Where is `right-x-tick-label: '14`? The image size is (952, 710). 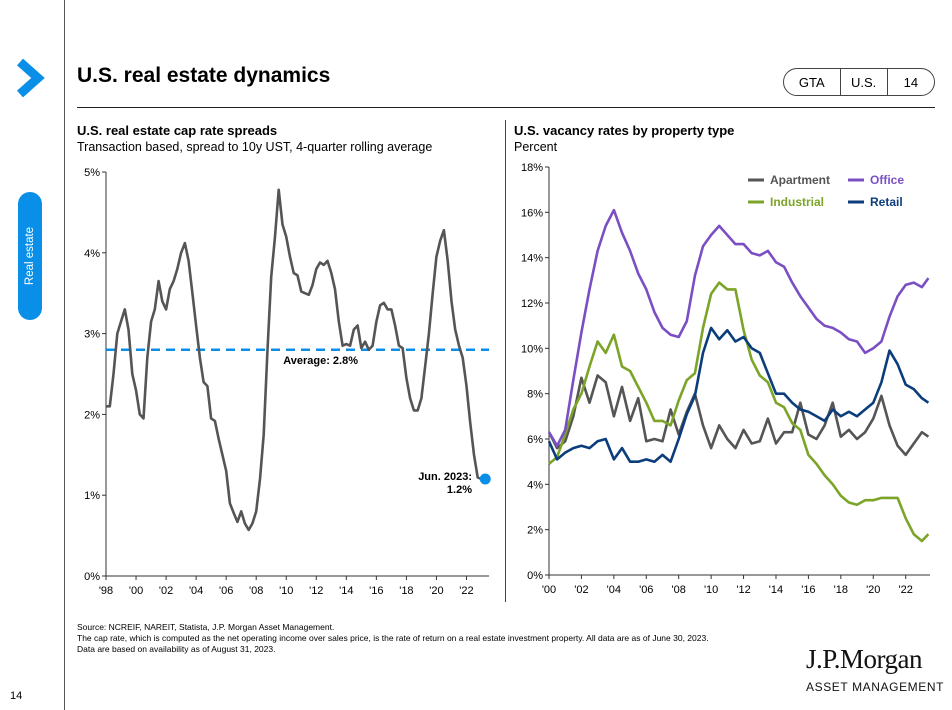
right-x-tick-label: '14 is located at coordinates (776, 590).